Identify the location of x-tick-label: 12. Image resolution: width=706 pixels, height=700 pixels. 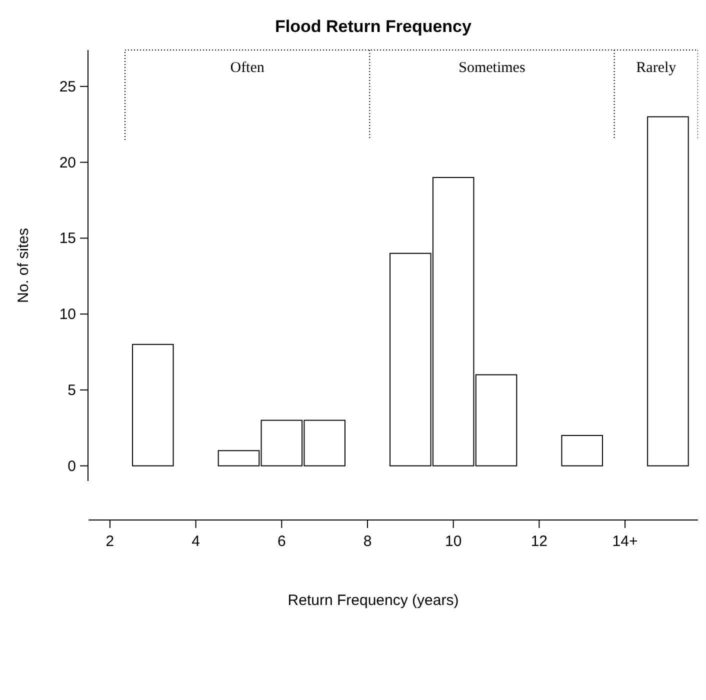
(539, 541).